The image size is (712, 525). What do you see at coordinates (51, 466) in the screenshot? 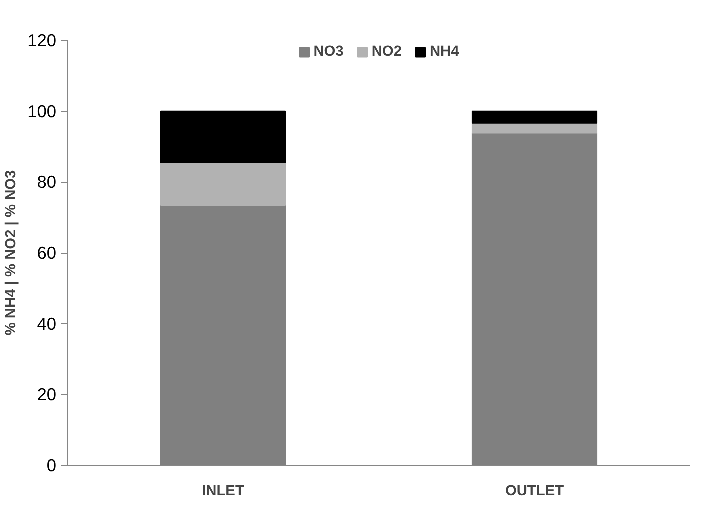
I see `y-tick-label: 0` at bounding box center [51, 466].